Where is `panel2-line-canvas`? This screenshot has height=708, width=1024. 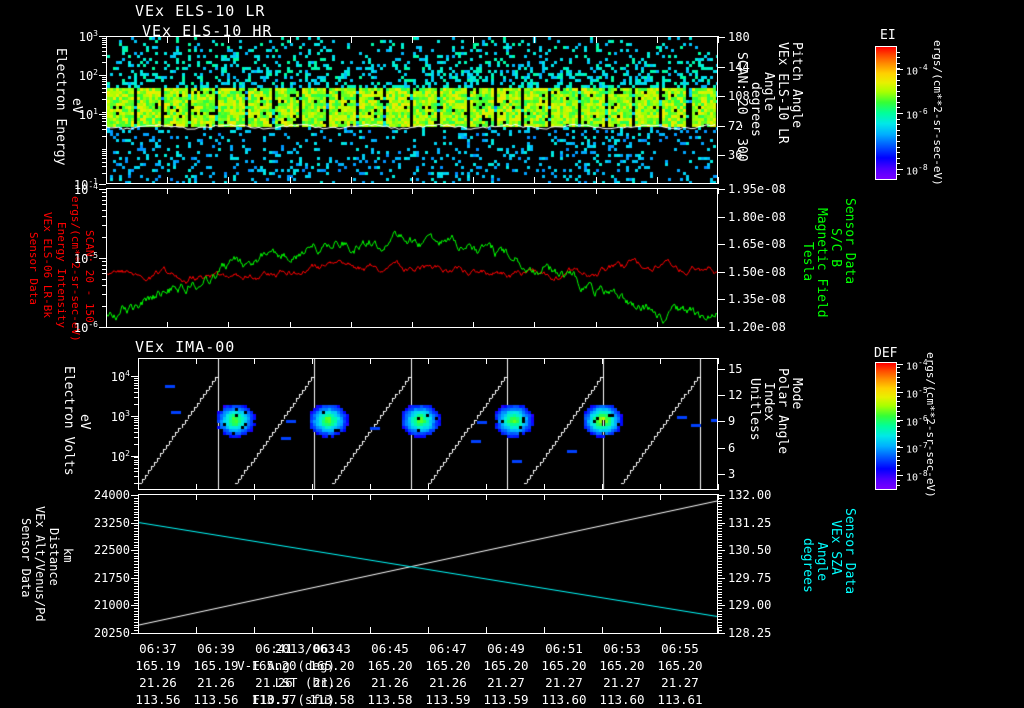
panel2-line-canvas is located at coordinates (412, 258).